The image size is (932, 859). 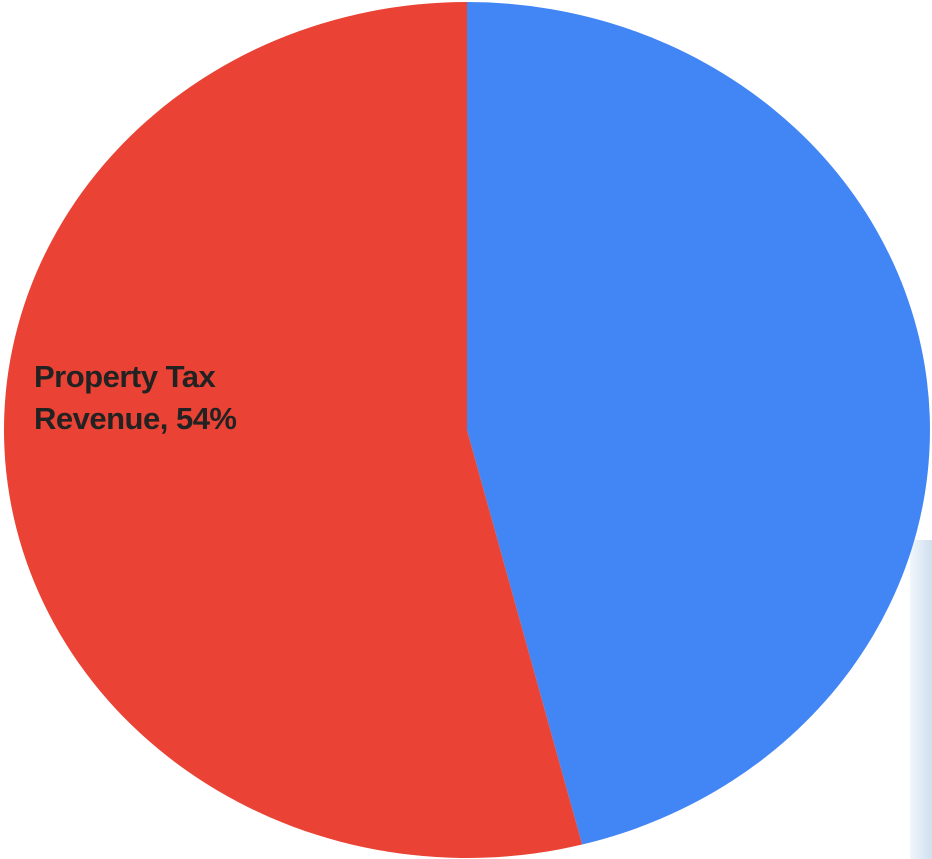 I want to click on background-panel-edge, so click(x=921, y=699).